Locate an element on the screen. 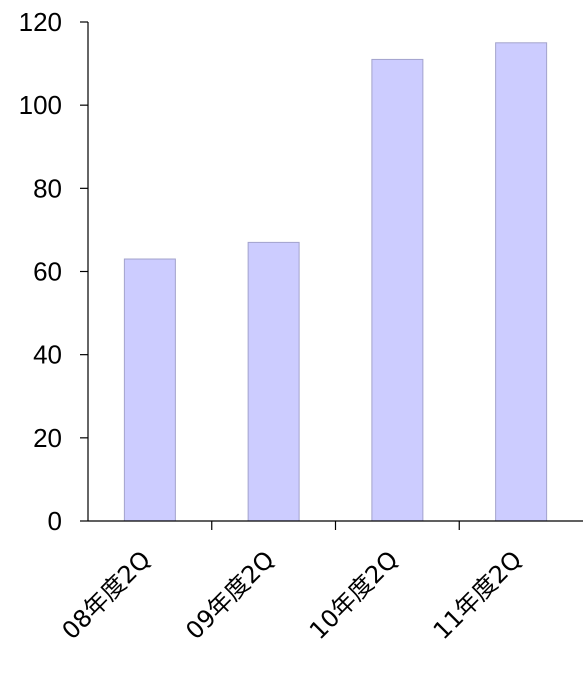 The height and width of the screenshot is (678, 583). bar-08年度2Q is located at coordinates (149, 390).